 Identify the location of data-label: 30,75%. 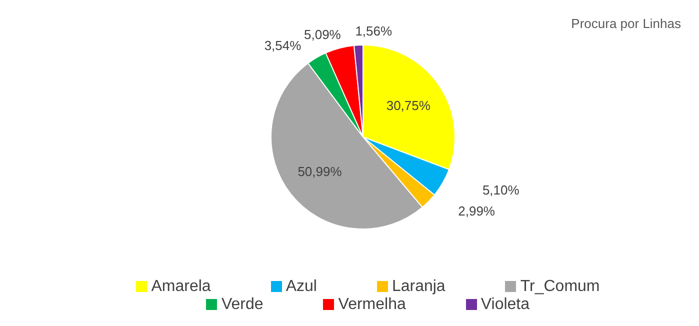
(408, 106).